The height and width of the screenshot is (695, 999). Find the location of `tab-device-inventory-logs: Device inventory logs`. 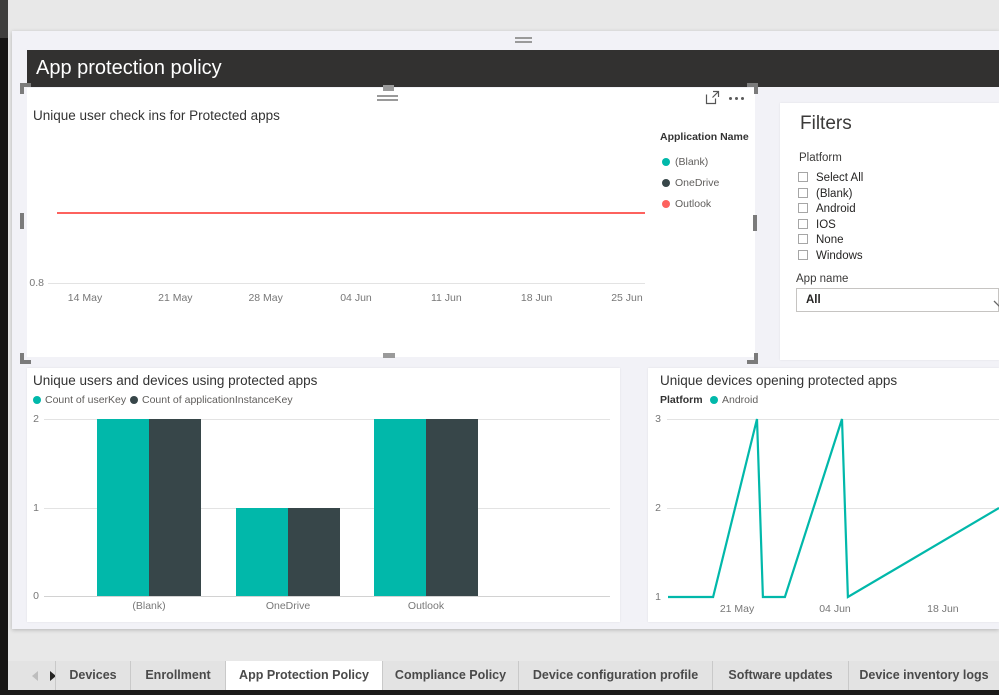

tab-device-inventory-logs: Device inventory logs is located at coordinates (923, 675).